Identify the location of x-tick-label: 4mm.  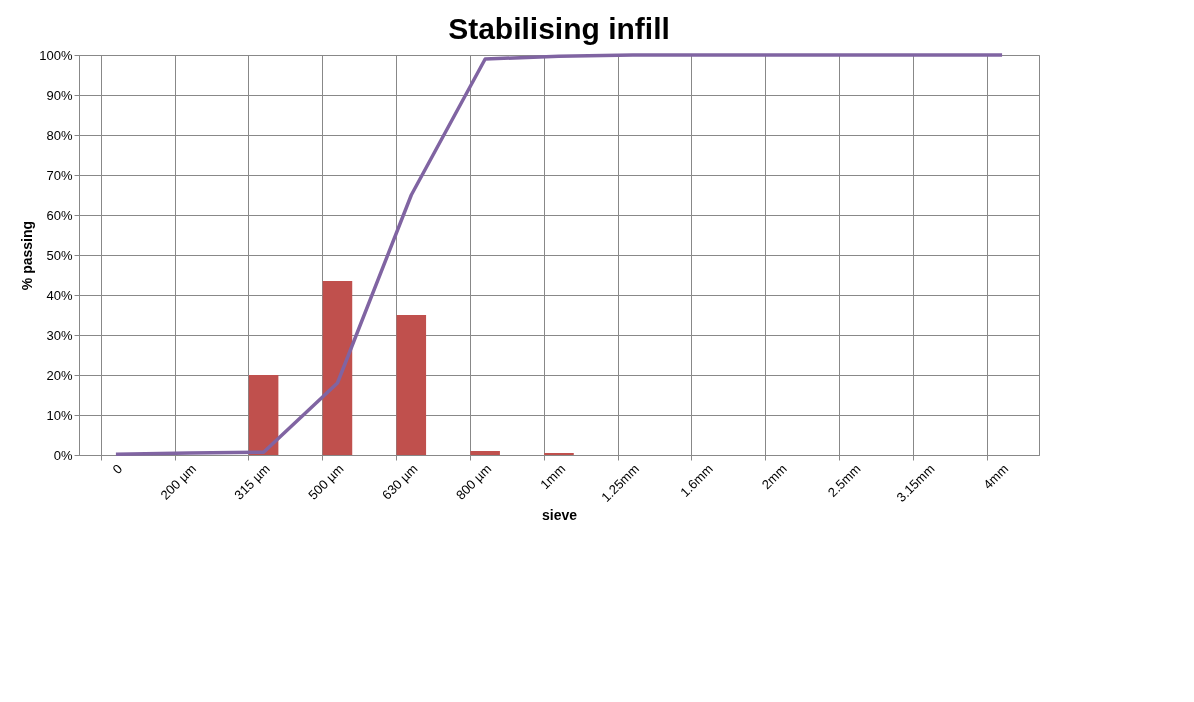
(996, 477).